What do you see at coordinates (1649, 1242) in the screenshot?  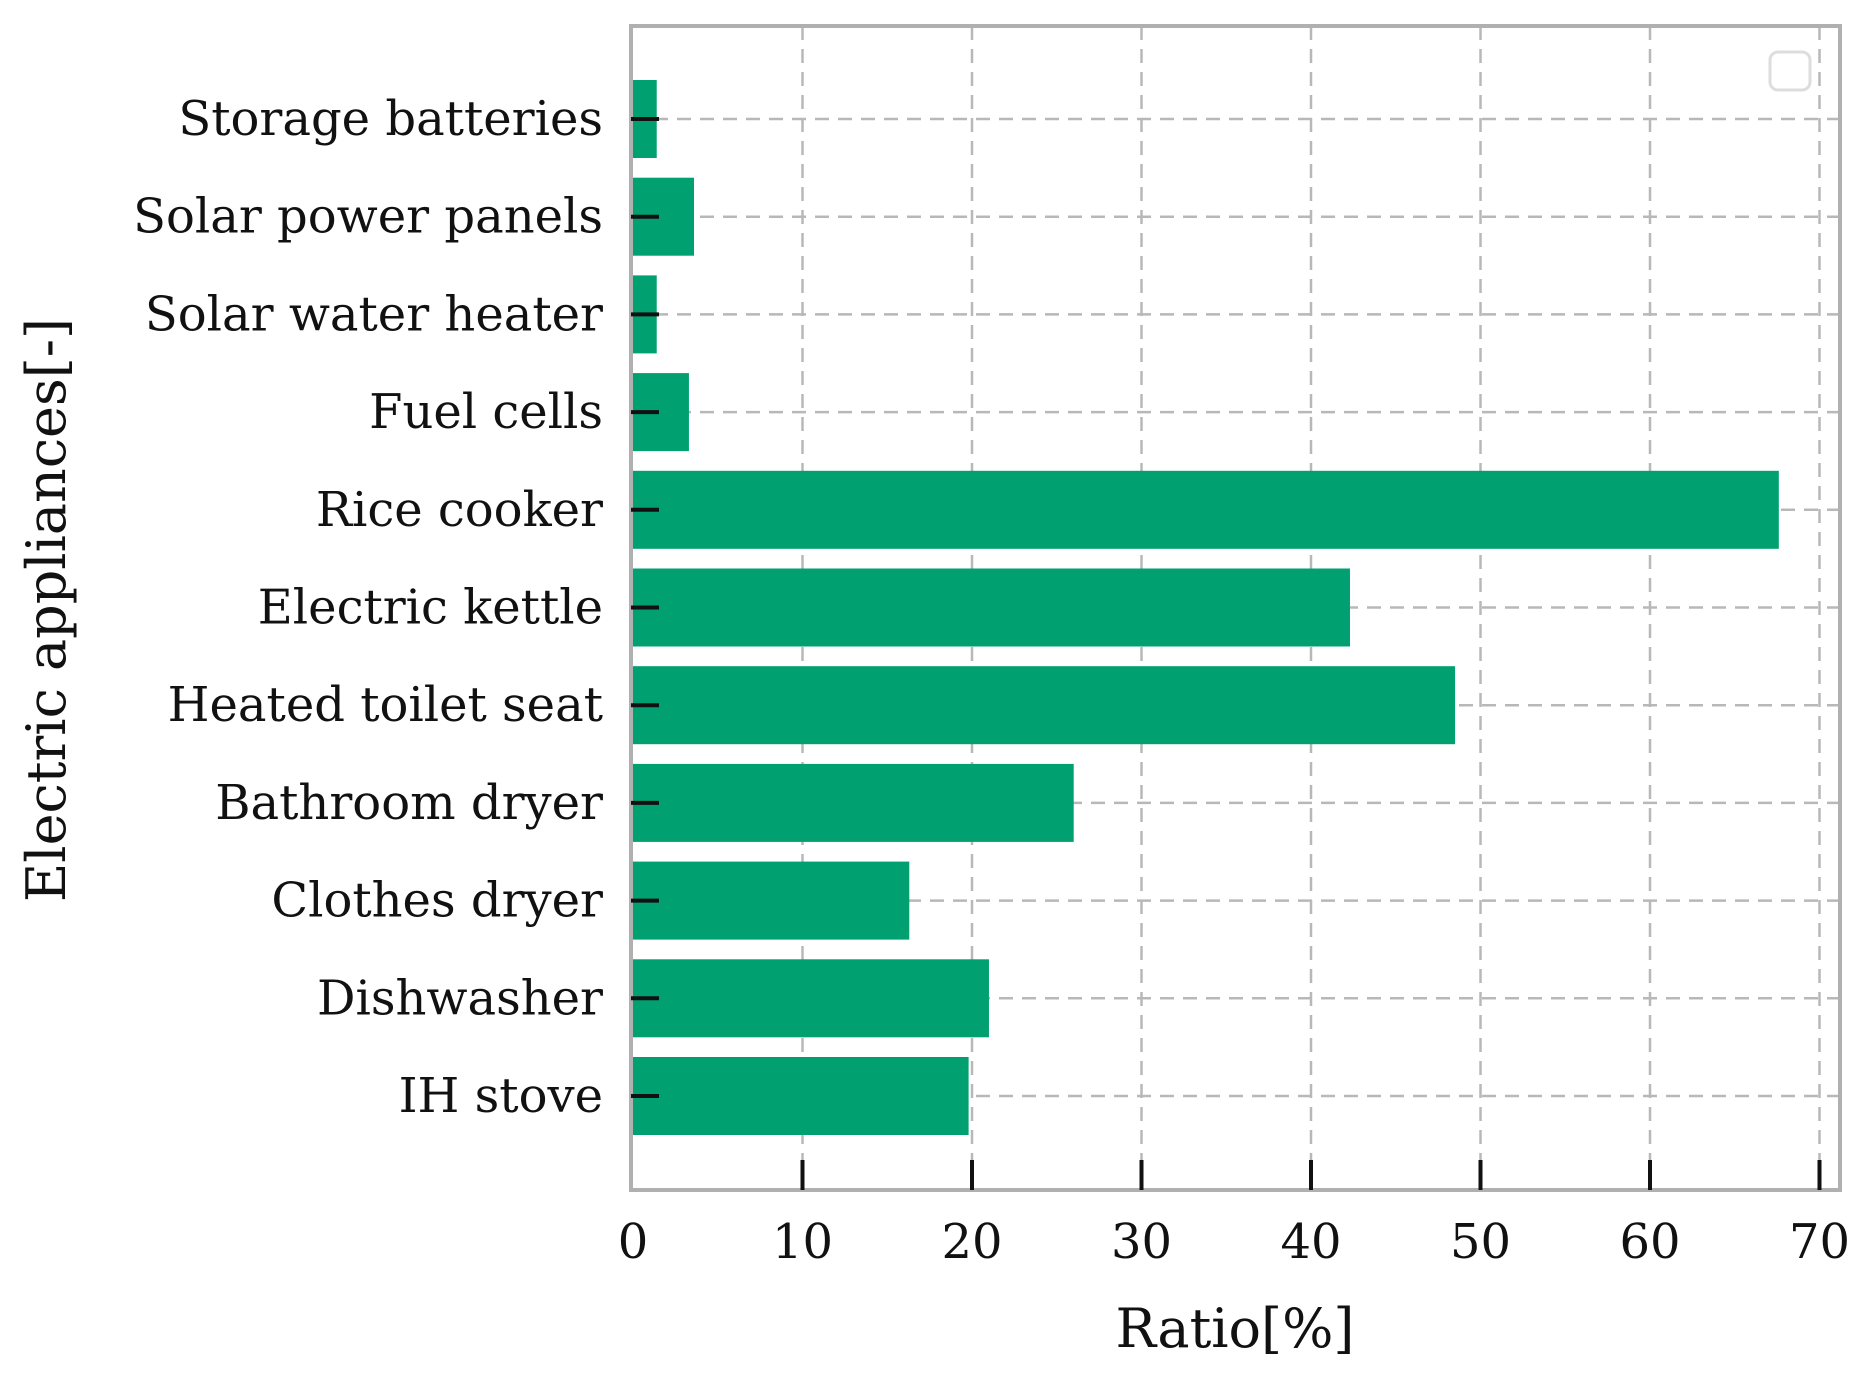 I see `x-tick-label: 60` at bounding box center [1649, 1242].